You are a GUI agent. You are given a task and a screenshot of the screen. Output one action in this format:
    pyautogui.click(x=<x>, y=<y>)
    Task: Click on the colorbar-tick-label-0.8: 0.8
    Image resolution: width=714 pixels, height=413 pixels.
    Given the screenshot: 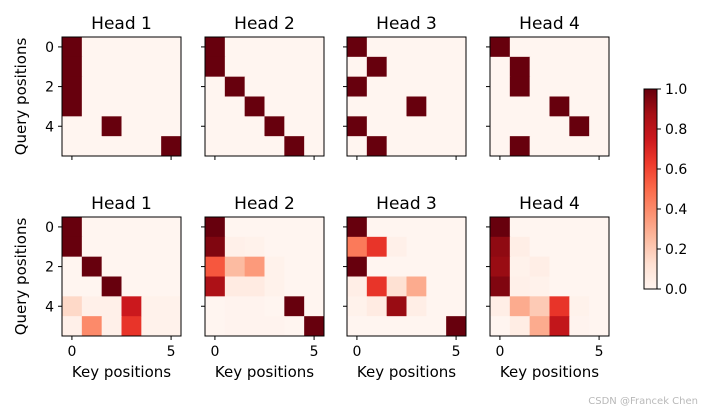 What is the action you would take?
    pyautogui.click(x=676, y=130)
    